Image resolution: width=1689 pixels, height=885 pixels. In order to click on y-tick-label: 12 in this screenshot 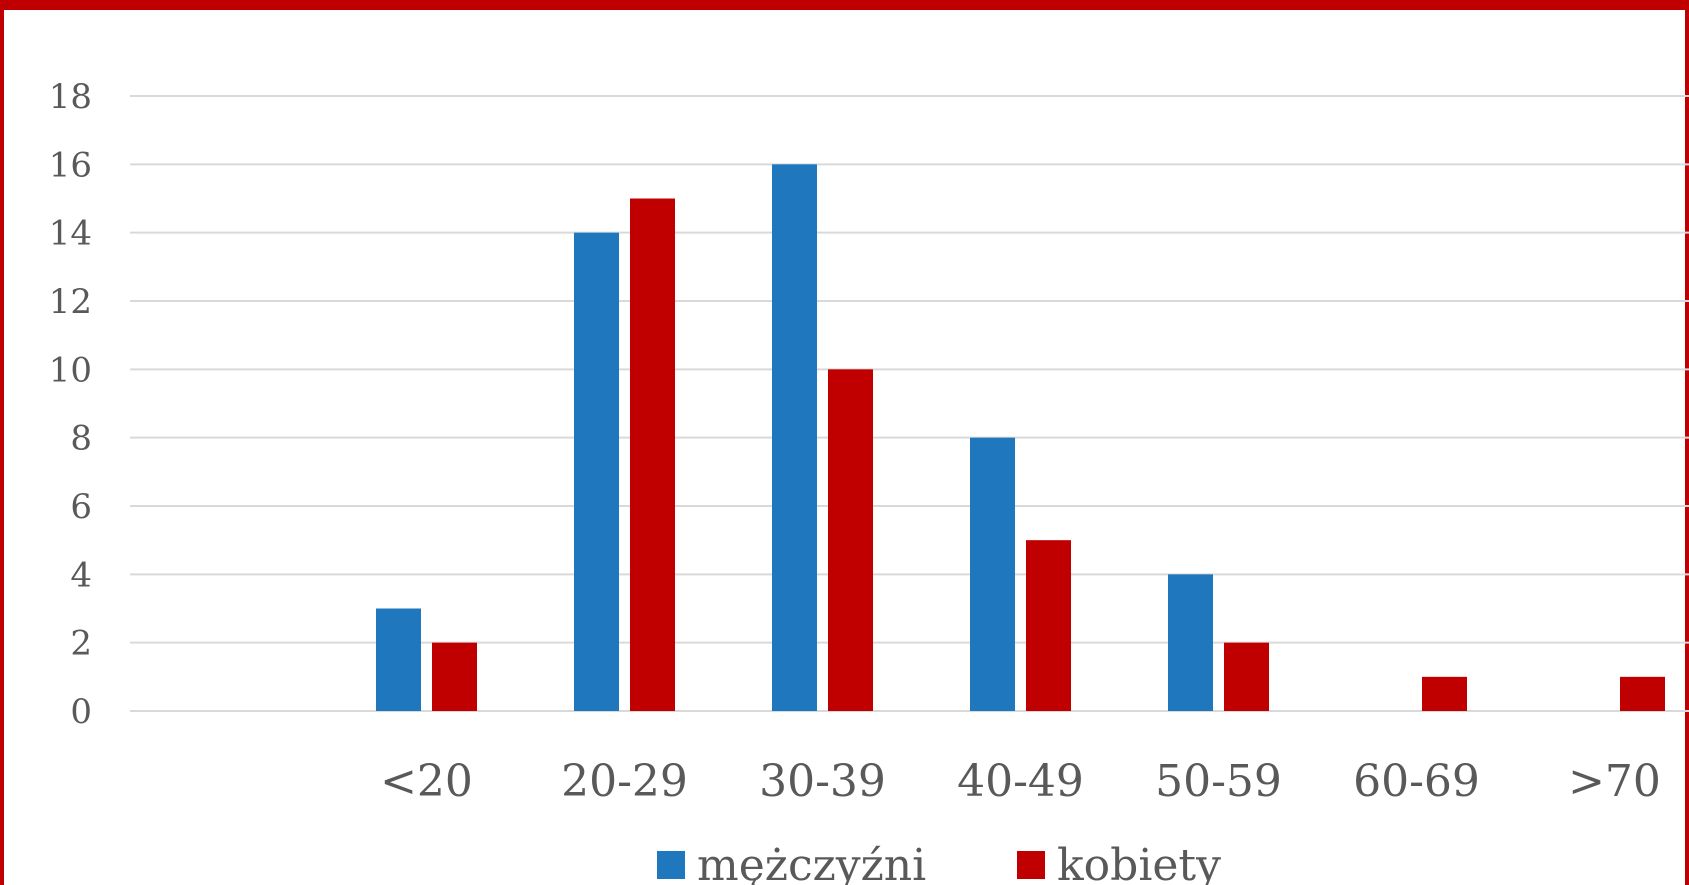, I will do `click(70, 302)`.